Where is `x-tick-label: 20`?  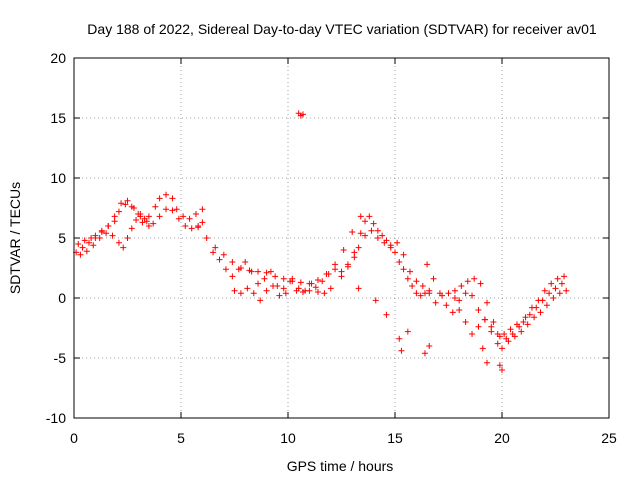
x-tick-label: 20 is located at coordinates (502, 438).